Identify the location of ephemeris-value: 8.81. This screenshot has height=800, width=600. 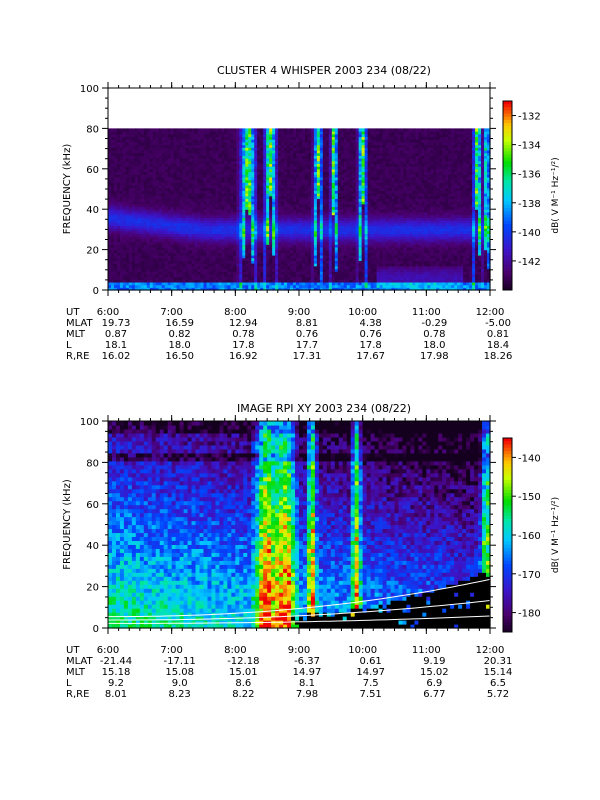
(307, 323).